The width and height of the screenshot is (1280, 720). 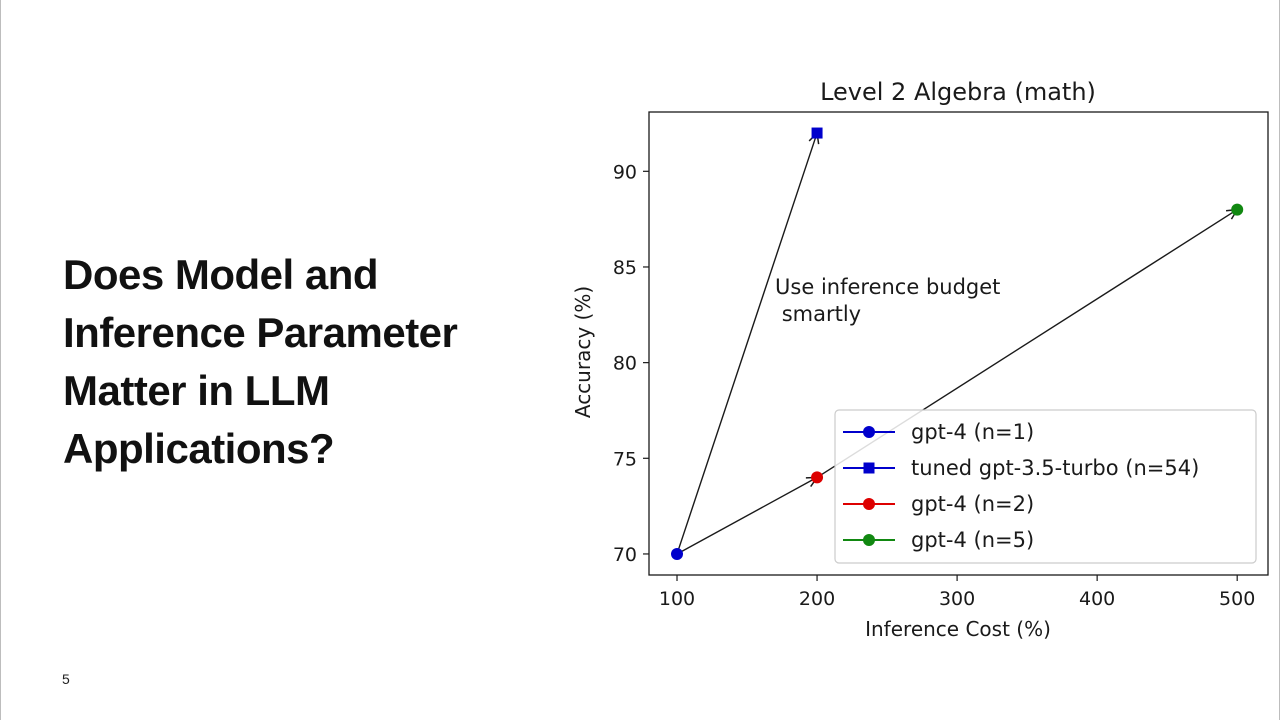 I want to click on legend-label: gpt-4 (n=1), so click(x=972, y=432).